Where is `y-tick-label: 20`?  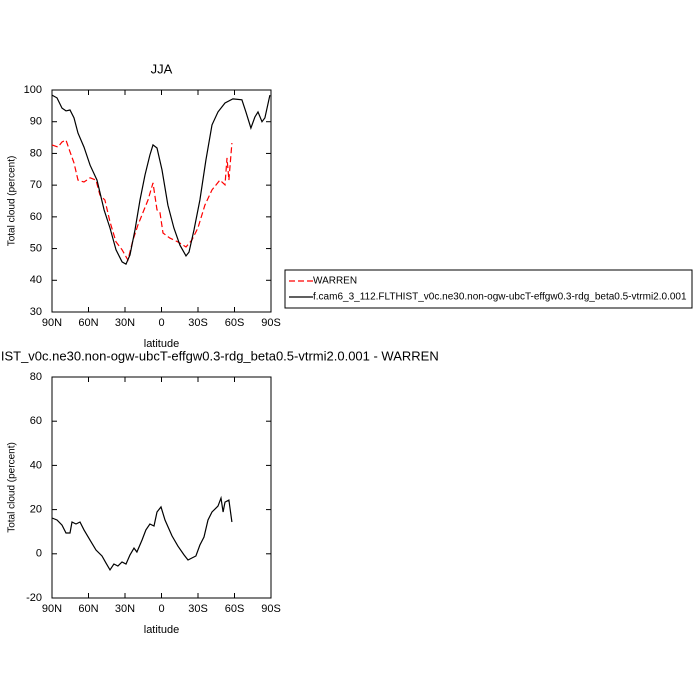 y-tick-label: 20 is located at coordinates (36, 510).